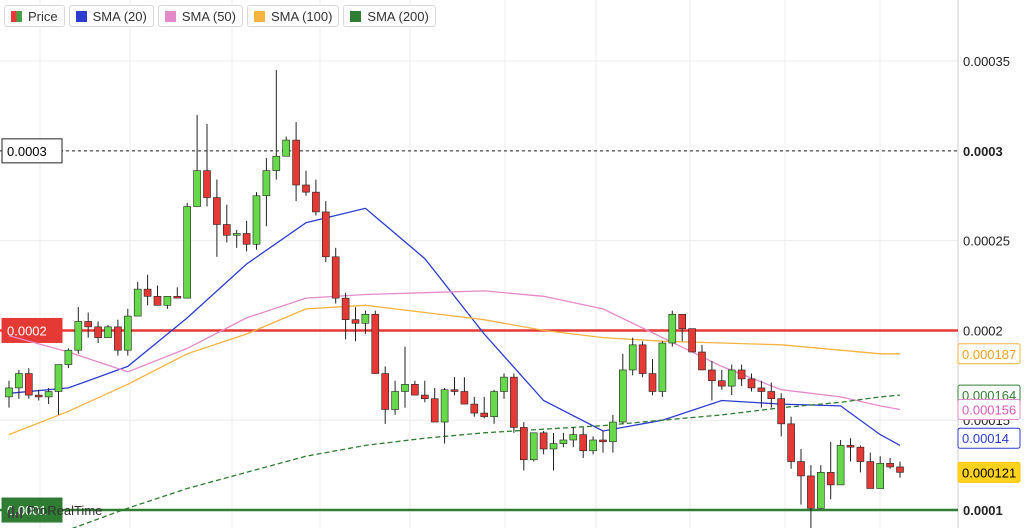 Image resolution: width=1024 pixels, height=528 pixels. I want to click on price-tag-label: 0.000121, so click(989, 472).